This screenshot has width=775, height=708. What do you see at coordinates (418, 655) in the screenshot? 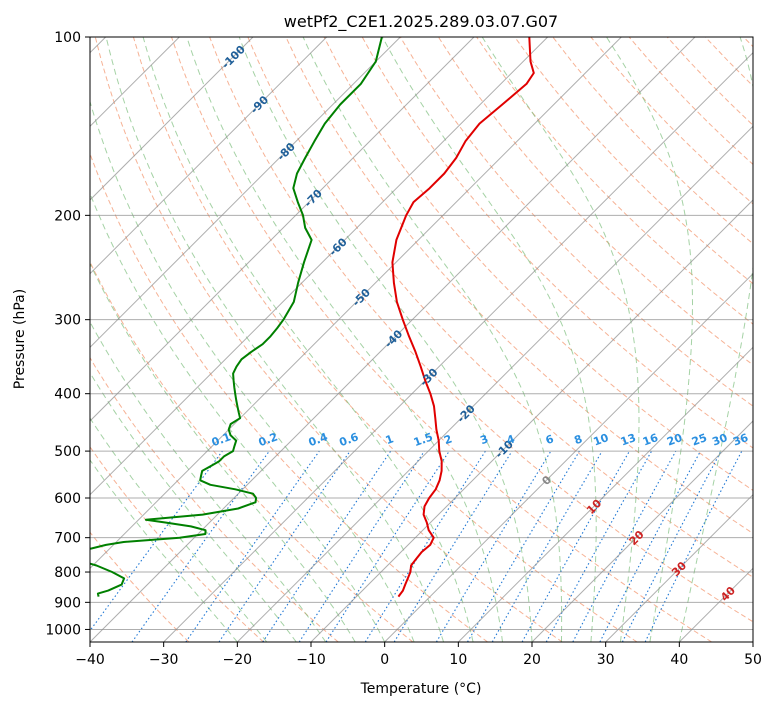
I see `x-axis: −40 −30 −20 −10 0 10 20 30 40 50` at bounding box center [418, 655].